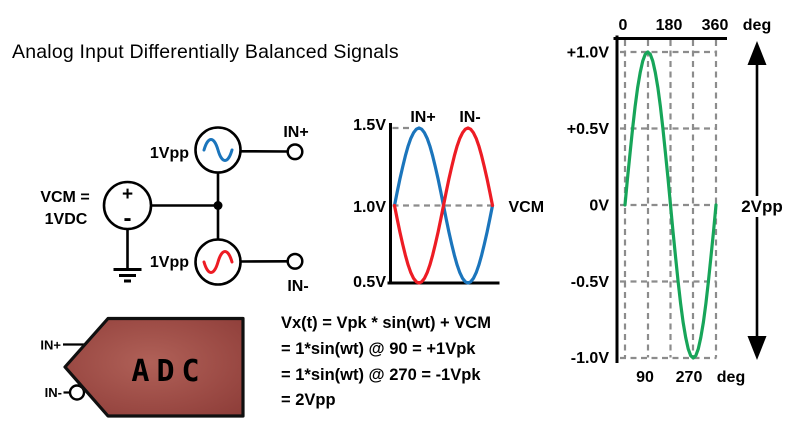 This screenshot has height=428, width=793. What do you see at coordinates (218, 150) in the screenshot?
I see `sine-wave-icon-blue` at bounding box center [218, 150].